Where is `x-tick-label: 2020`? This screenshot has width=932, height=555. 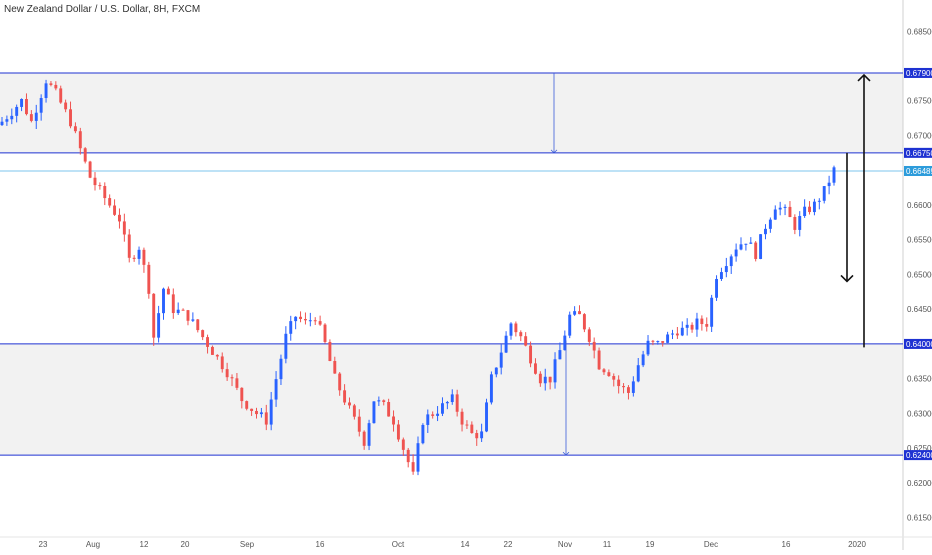
x-tick-label: 2020 is located at coordinates (857, 544).